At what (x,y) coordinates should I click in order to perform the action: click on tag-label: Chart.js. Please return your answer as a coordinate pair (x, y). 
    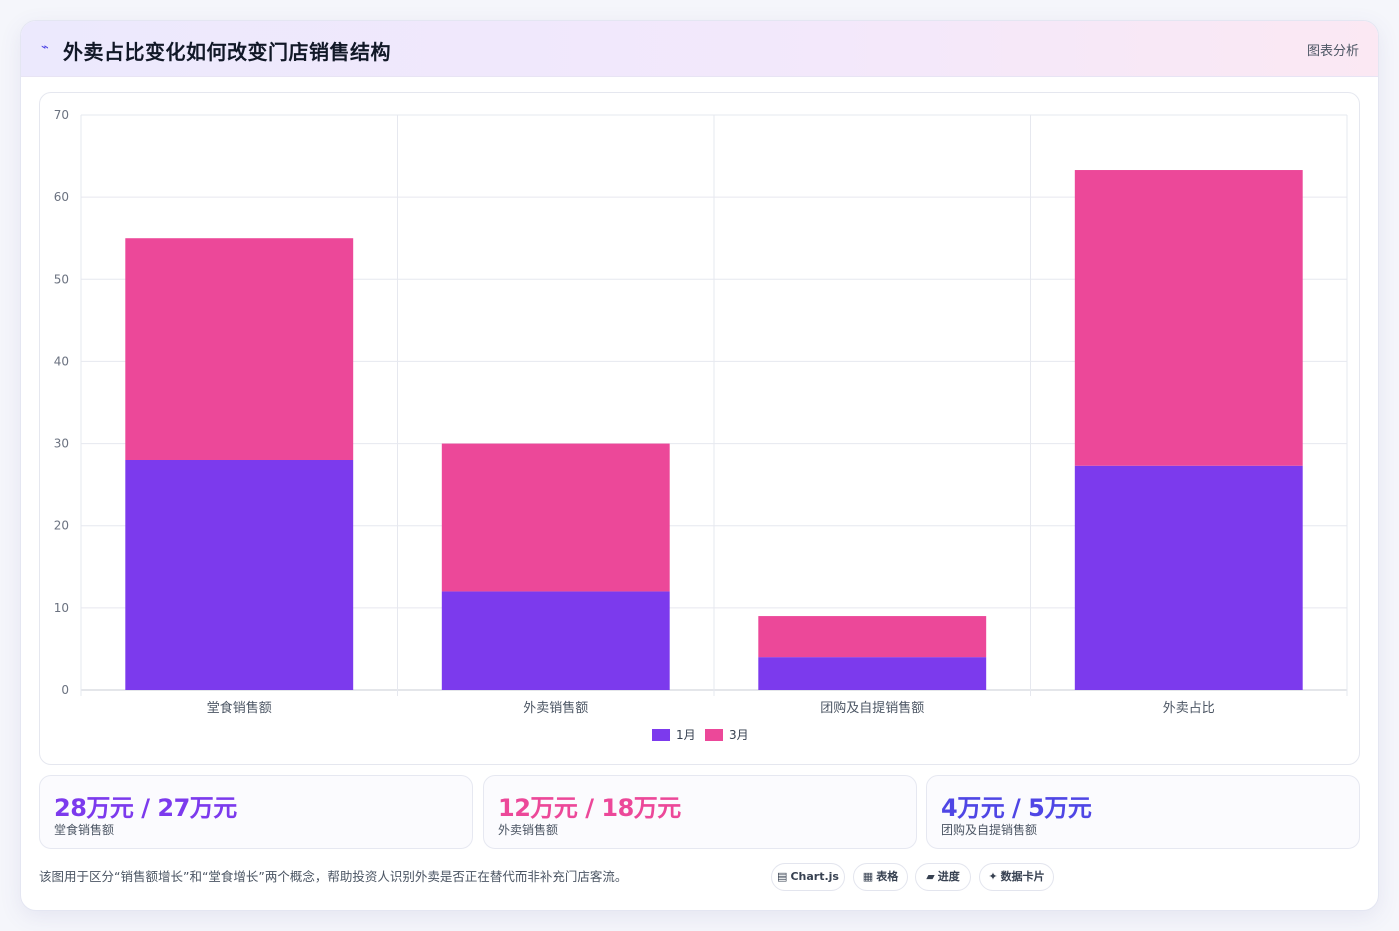
    Looking at the image, I should click on (814, 876).